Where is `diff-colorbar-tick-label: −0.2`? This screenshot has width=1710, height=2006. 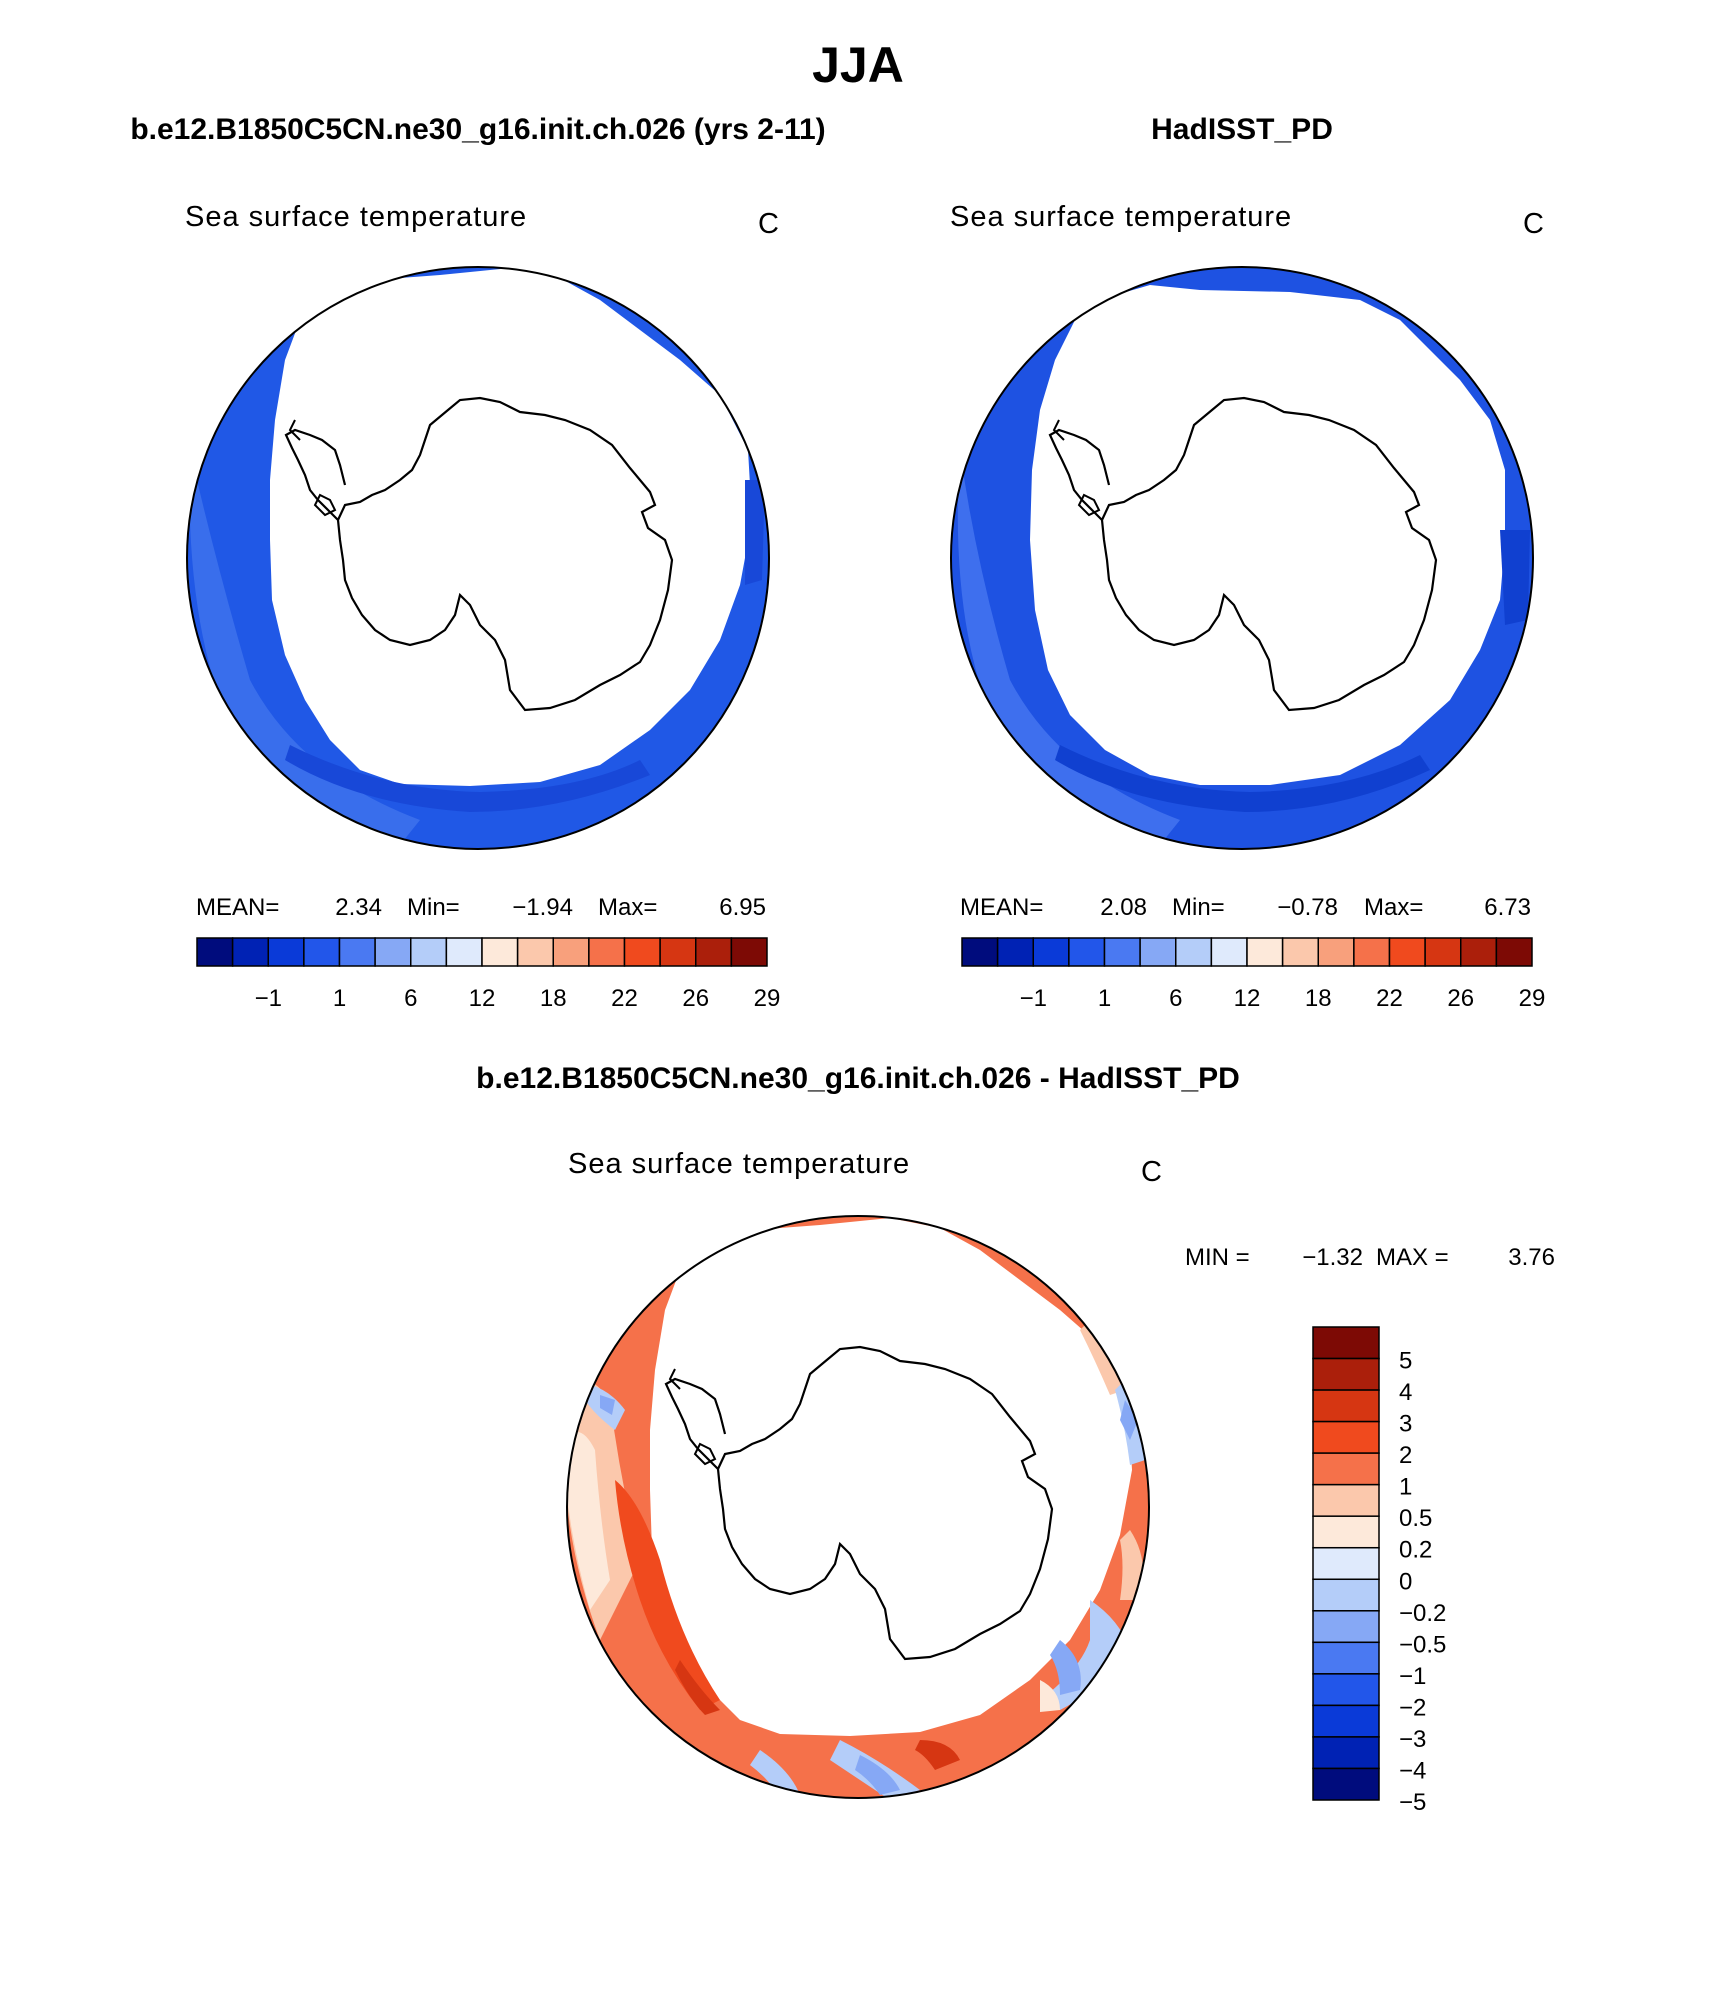
diff-colorbar-tick-label: −0.2 is located at coordinates (1422, 1613).